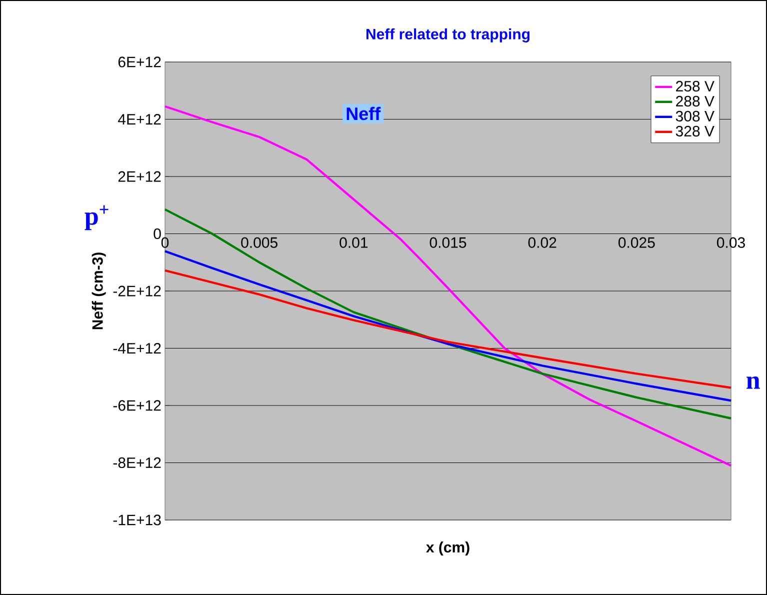 The image size is (767, 595). I want to click on text: p$^{+}$, so click(96, 217).